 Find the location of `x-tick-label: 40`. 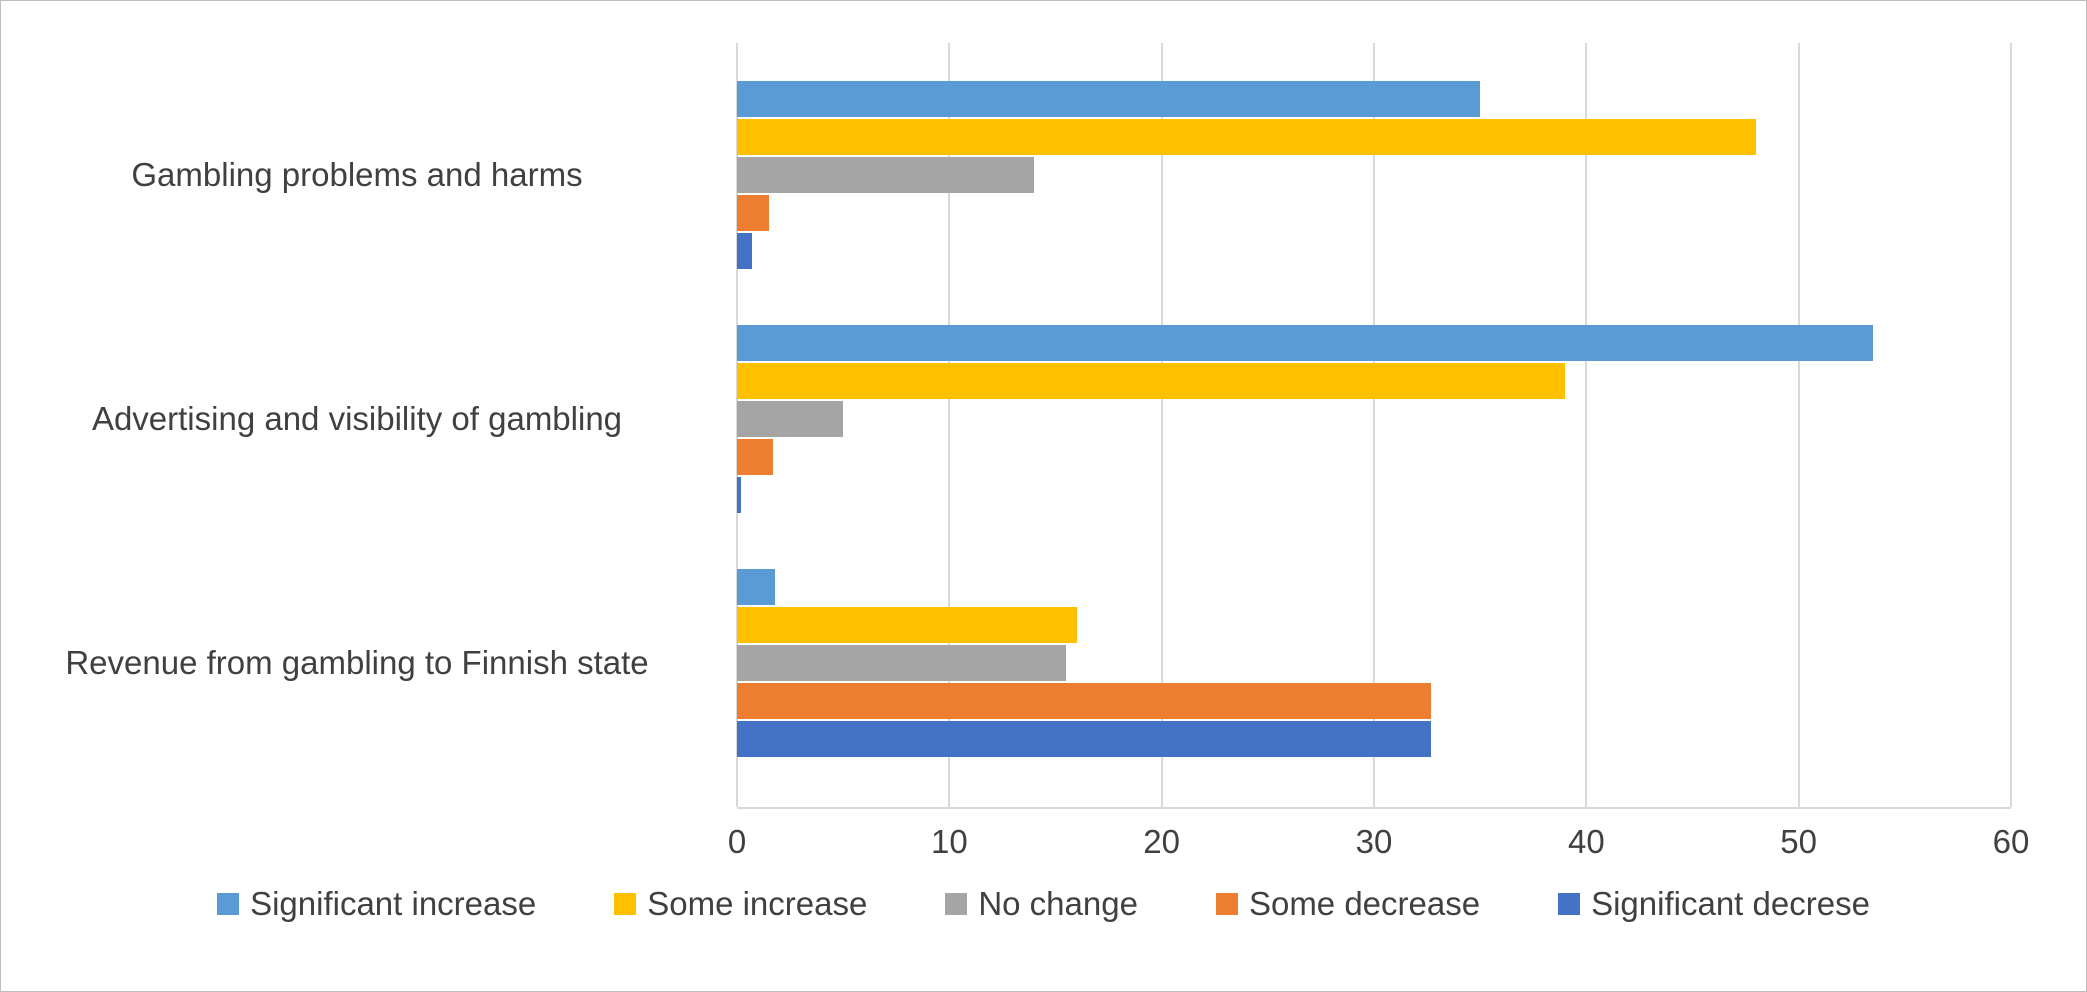

x-tick-label: 40 is located at coordinates (1586, 841).